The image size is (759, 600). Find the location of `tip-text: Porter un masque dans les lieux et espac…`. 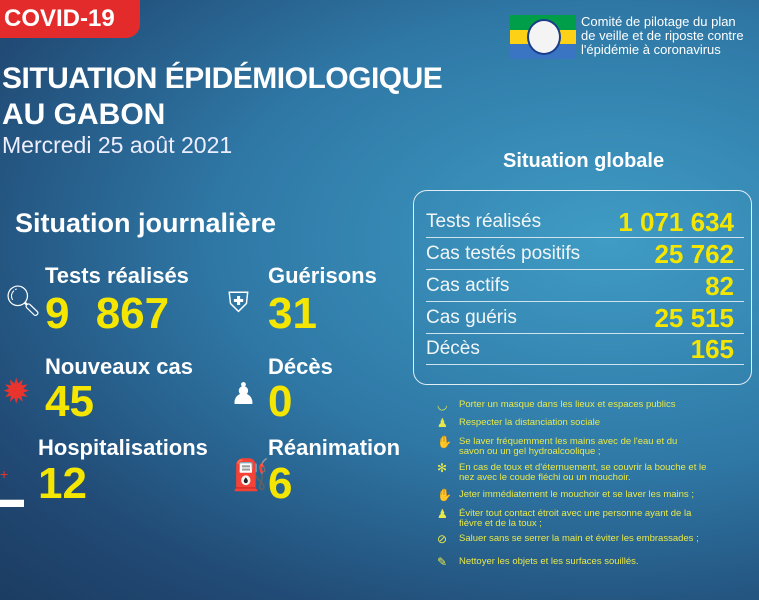

tip-text: Porter un masque dans les lieux et espac… is located at coordinates (567, 404).